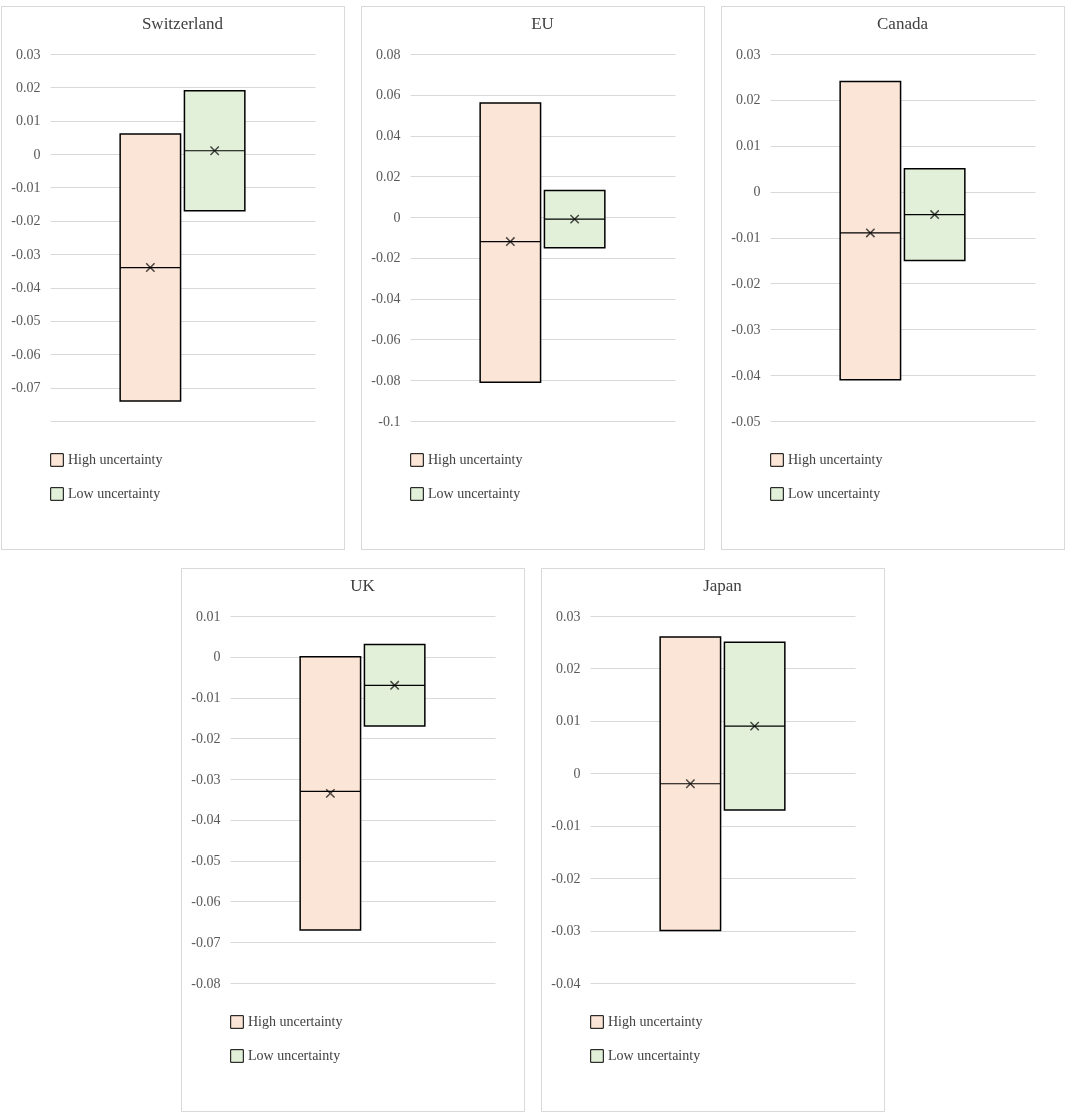  What do you see at coordinates (723, 585) in the screenshot?
I see `chart-title: Japan` at bounding box center [723, 585].